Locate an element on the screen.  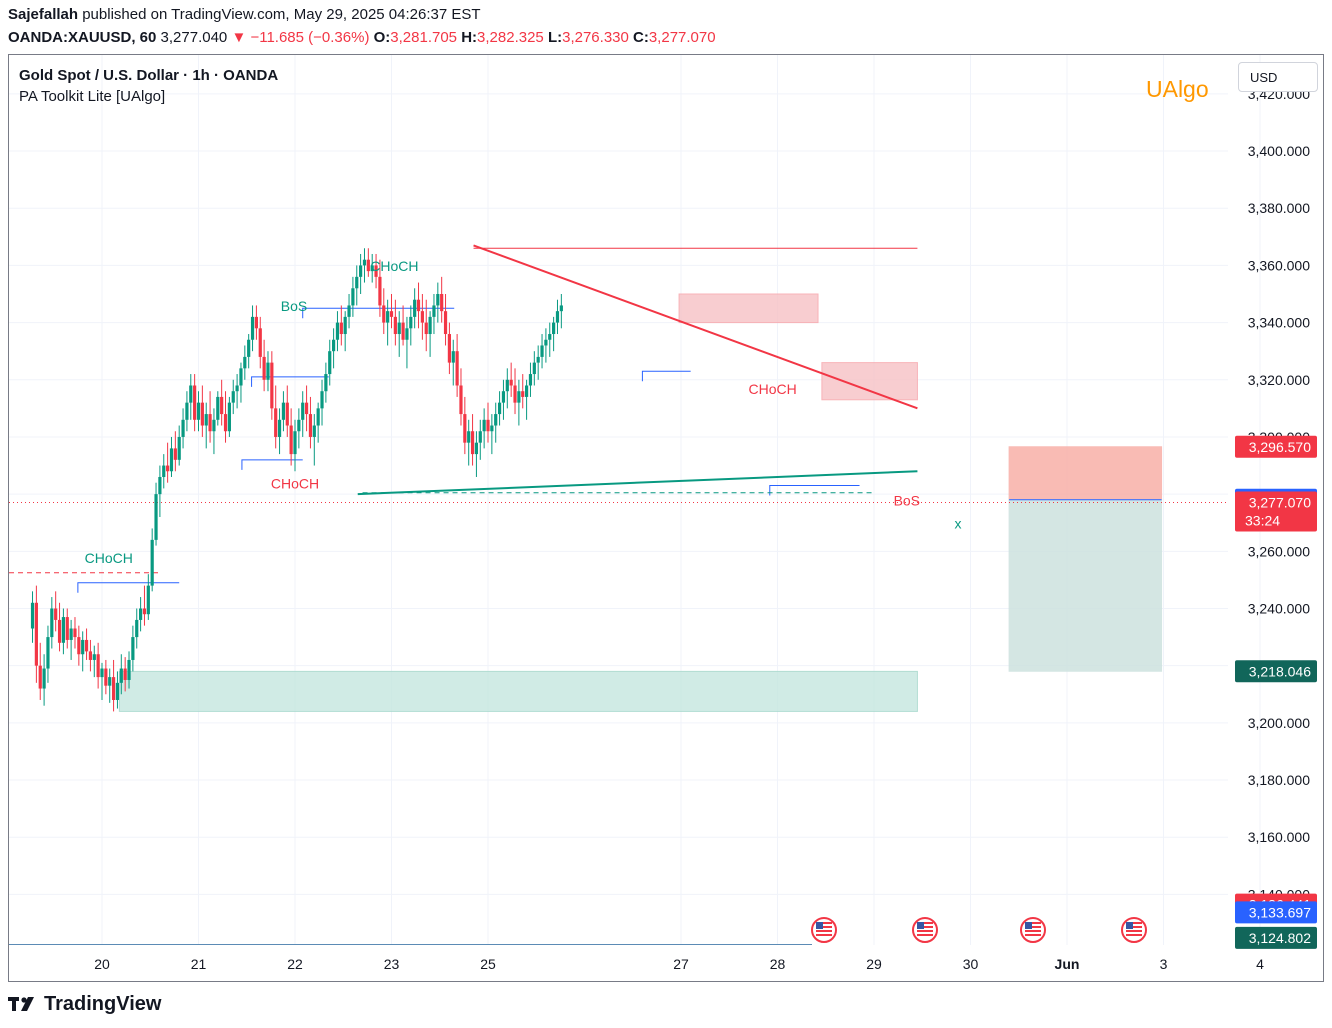
flag-canton is located at coordinates (1129, 925).